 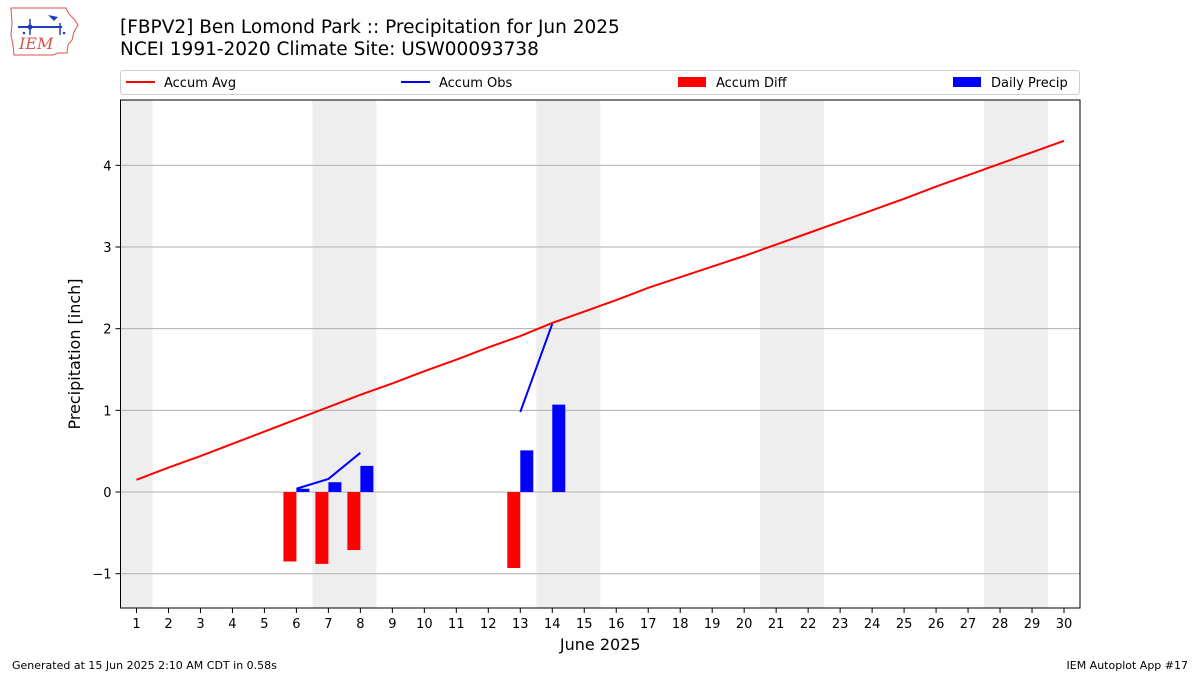 I want to click on x-tick-label: 24, so click(x=872, y=624).